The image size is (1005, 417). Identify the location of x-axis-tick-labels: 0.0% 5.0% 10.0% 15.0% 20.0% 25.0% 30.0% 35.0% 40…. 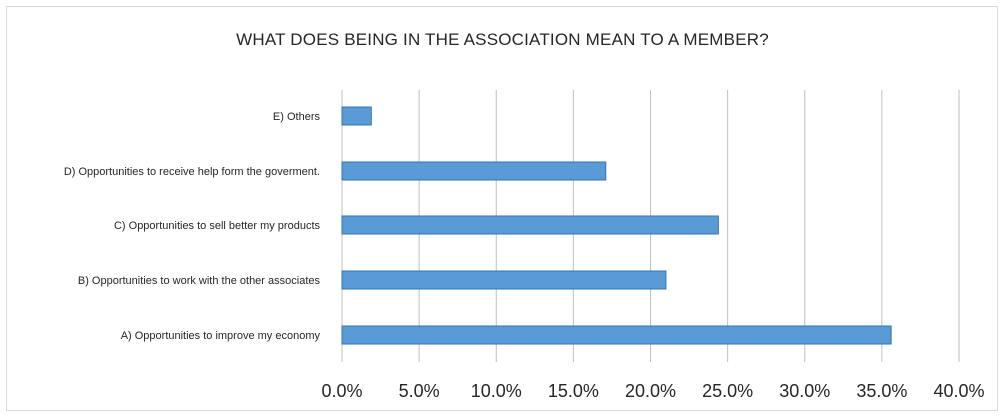
(652, 391).